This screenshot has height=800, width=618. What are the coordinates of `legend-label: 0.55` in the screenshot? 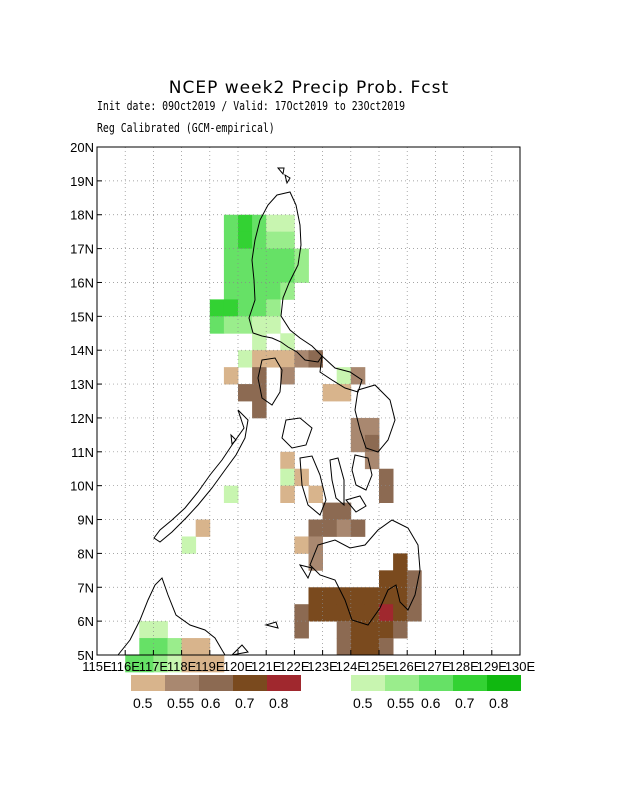 It's located at (181, 703).